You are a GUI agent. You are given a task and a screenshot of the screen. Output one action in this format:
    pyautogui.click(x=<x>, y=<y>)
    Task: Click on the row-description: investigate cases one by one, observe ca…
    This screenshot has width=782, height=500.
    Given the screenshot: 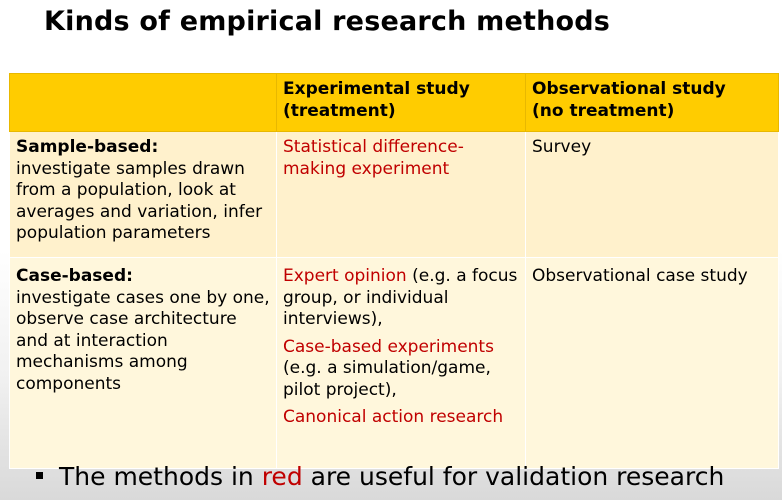 What is the action you would take?
    pyautogui.click(x=143, y=340)
    